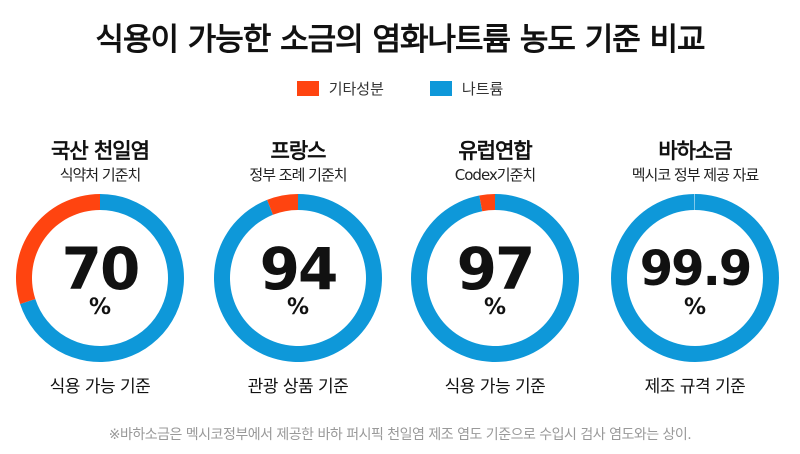  Describe the element at coordinates (496, 269) in the screenshot. I see `center-value: 97` at that location.